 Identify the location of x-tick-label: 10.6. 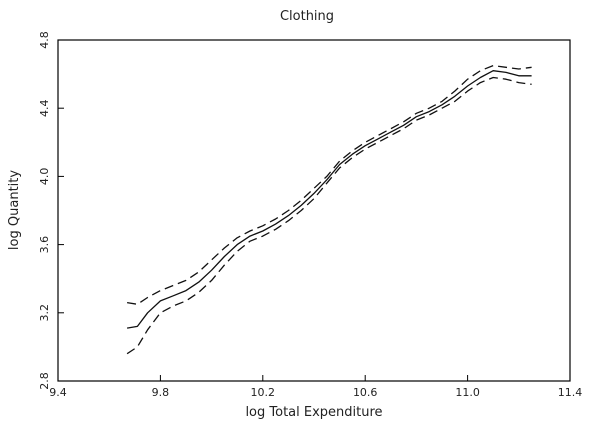
(365, 392).